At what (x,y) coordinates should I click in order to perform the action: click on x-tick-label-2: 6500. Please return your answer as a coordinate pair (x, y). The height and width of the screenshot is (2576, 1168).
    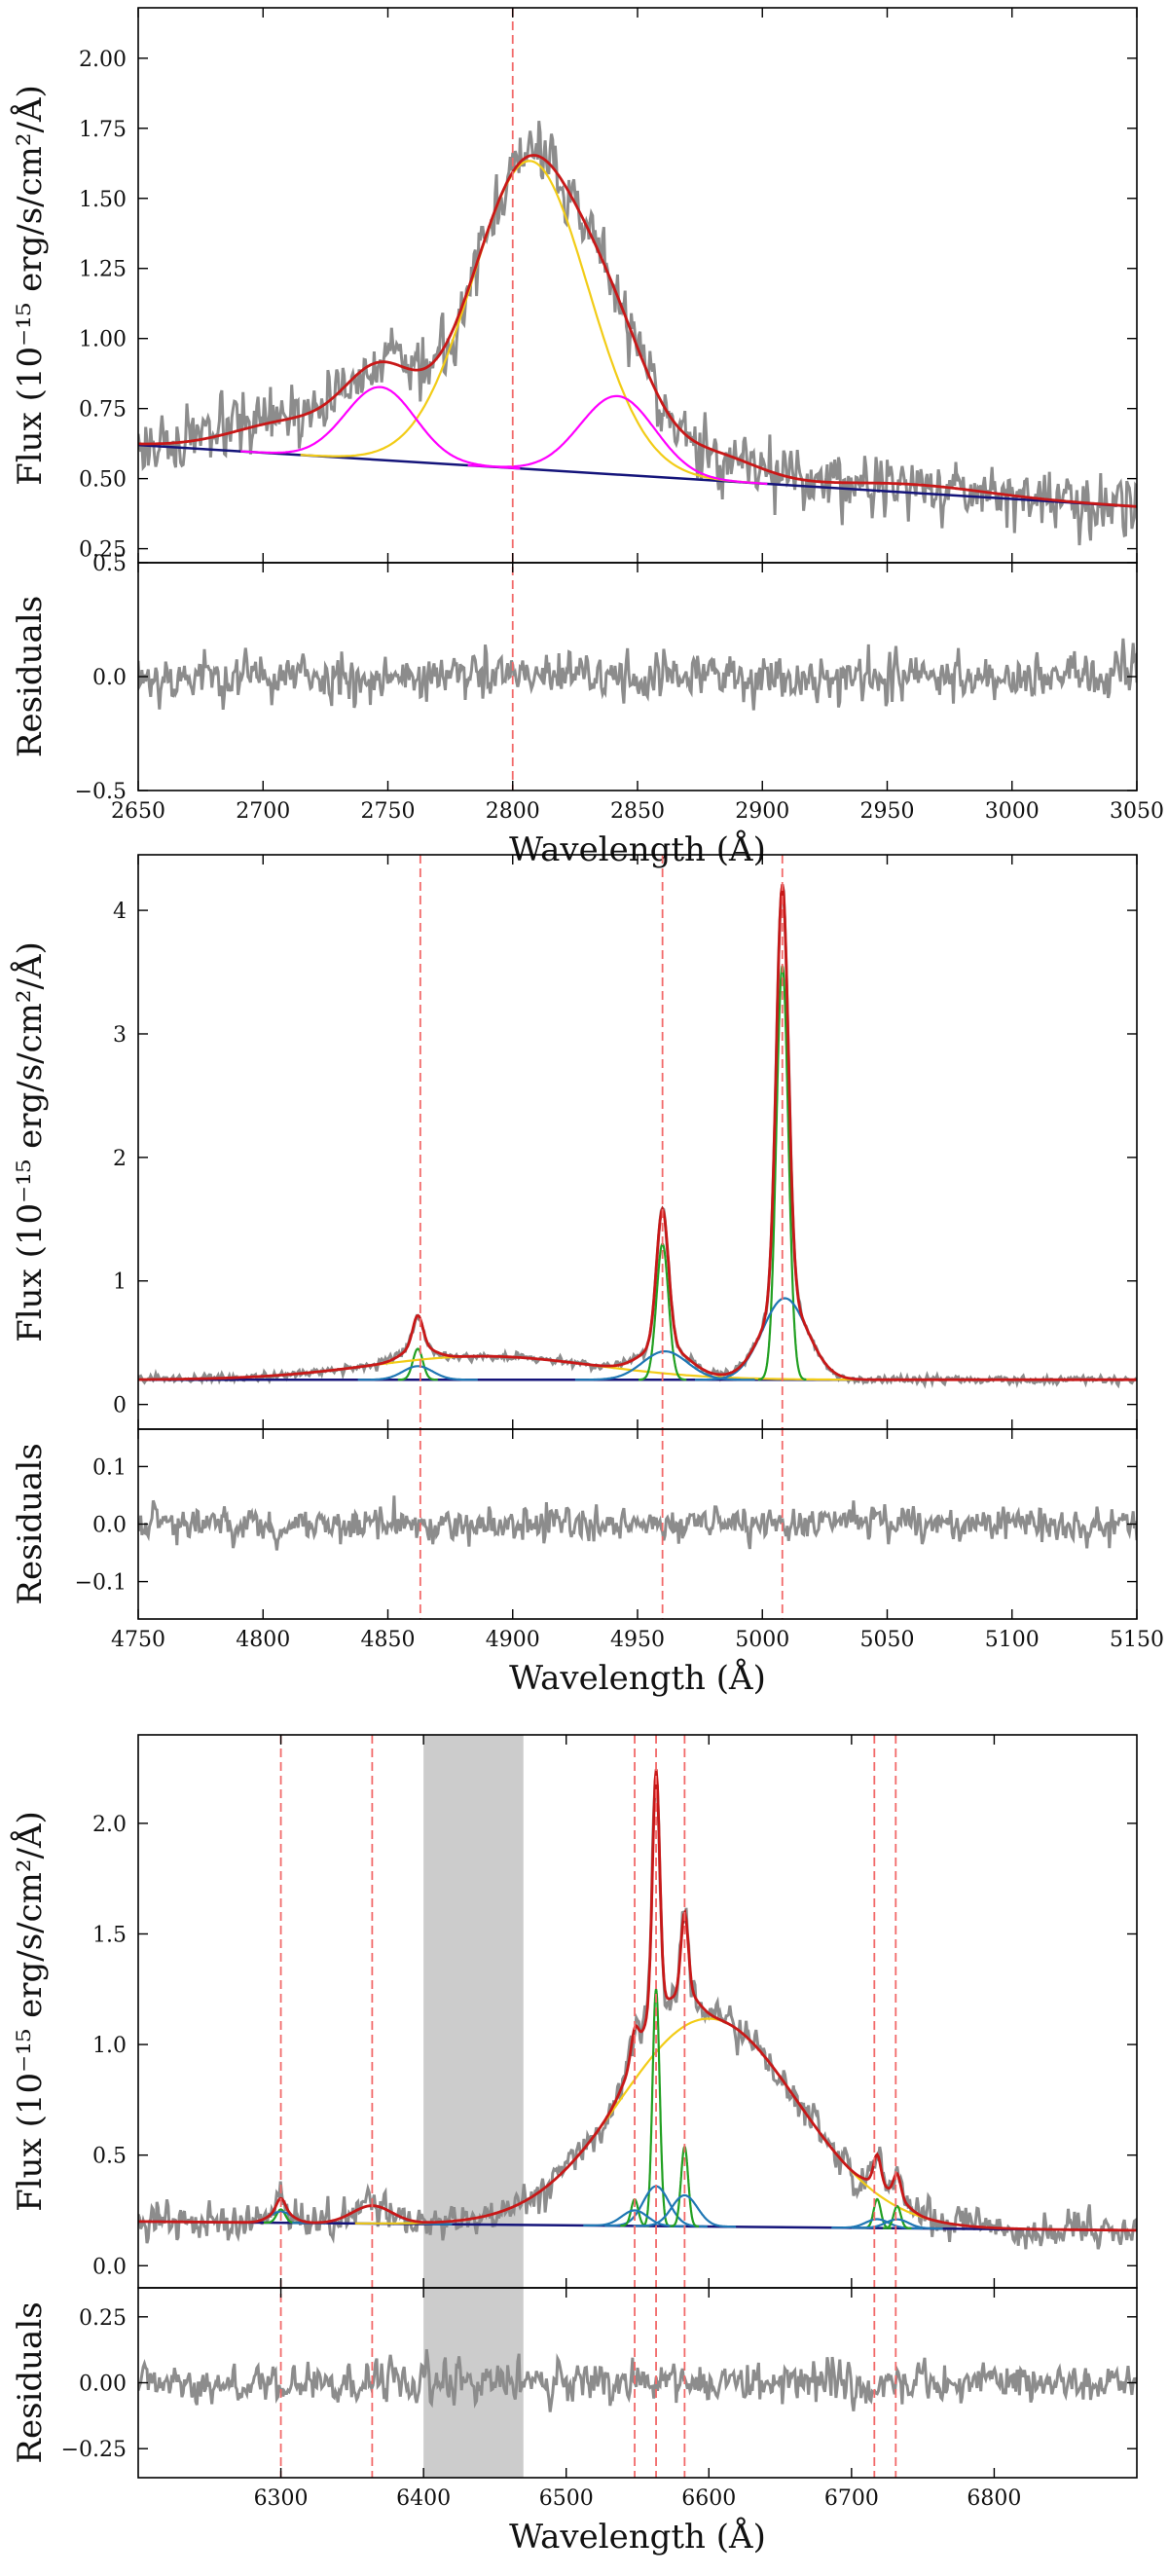
    Looking at the image, I should click on (567, 2498).